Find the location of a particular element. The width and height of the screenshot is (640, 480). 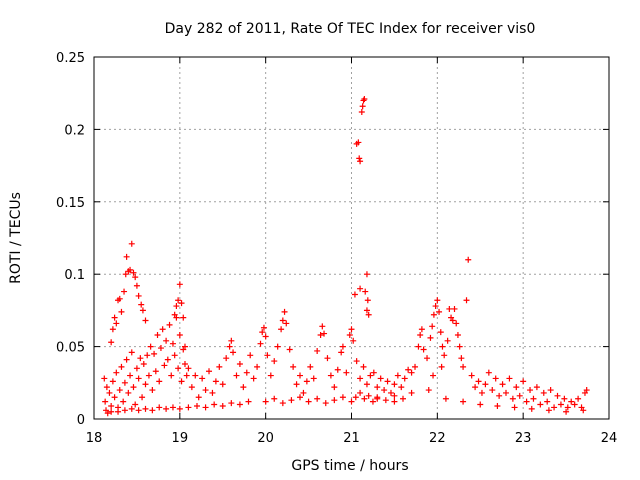

y-axis-label: ROTI / TECUs is located at coordinates (16, 238).